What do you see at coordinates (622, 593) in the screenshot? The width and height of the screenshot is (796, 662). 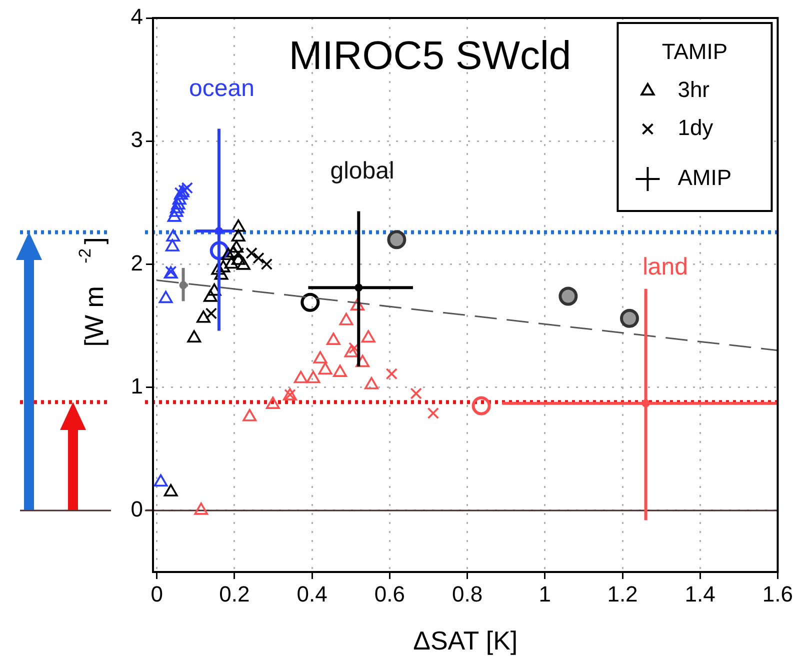 I see `x-tick-label: 1.2` at bounding box center [622, 593].